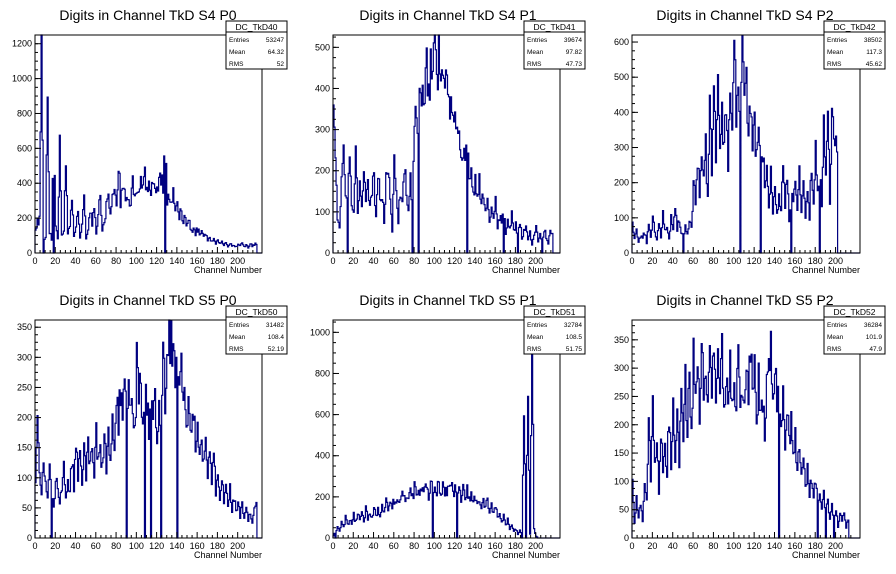  I want to click on y-tick-label: 600, so click(322, 415).